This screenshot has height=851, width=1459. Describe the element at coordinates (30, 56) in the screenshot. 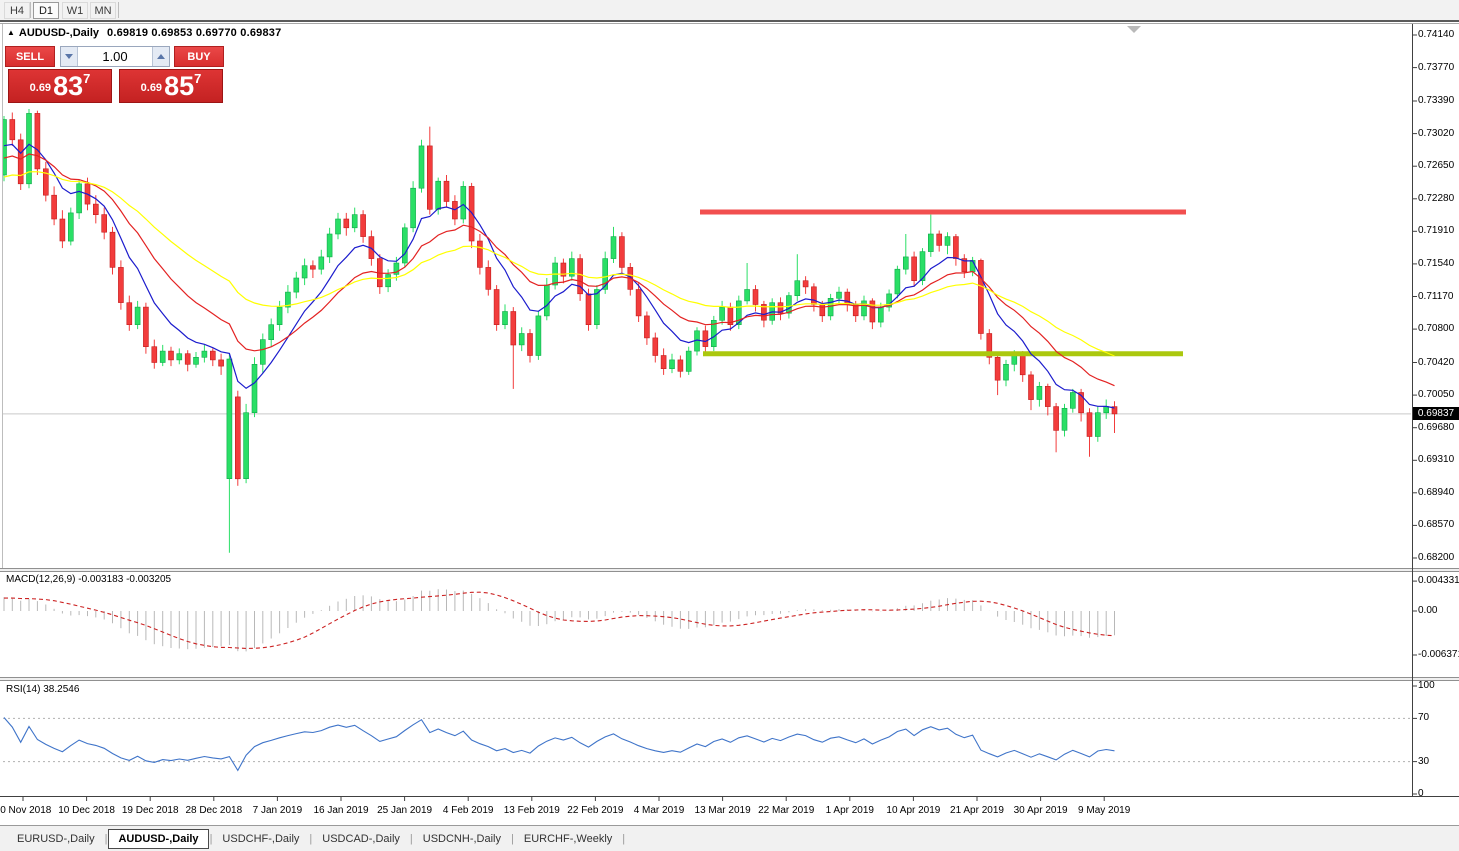

I see `sell-button: SELL` at that location.